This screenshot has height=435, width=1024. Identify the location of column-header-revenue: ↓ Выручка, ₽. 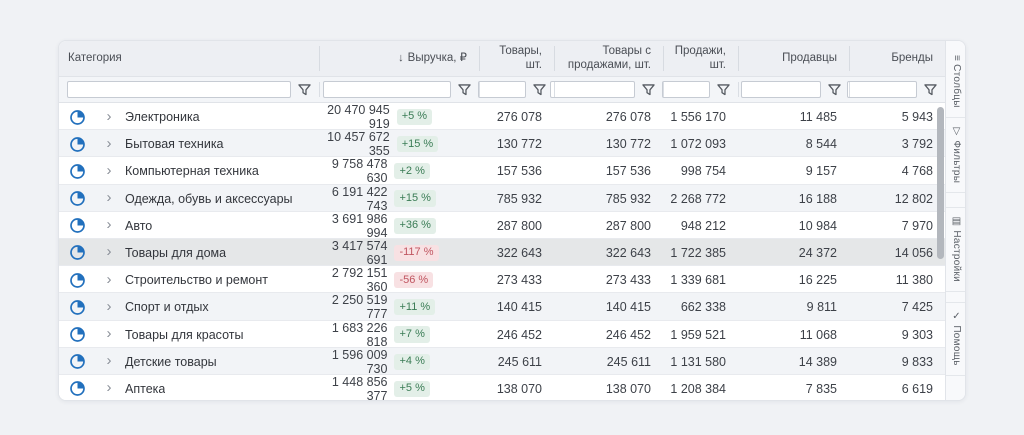
(399, 58).